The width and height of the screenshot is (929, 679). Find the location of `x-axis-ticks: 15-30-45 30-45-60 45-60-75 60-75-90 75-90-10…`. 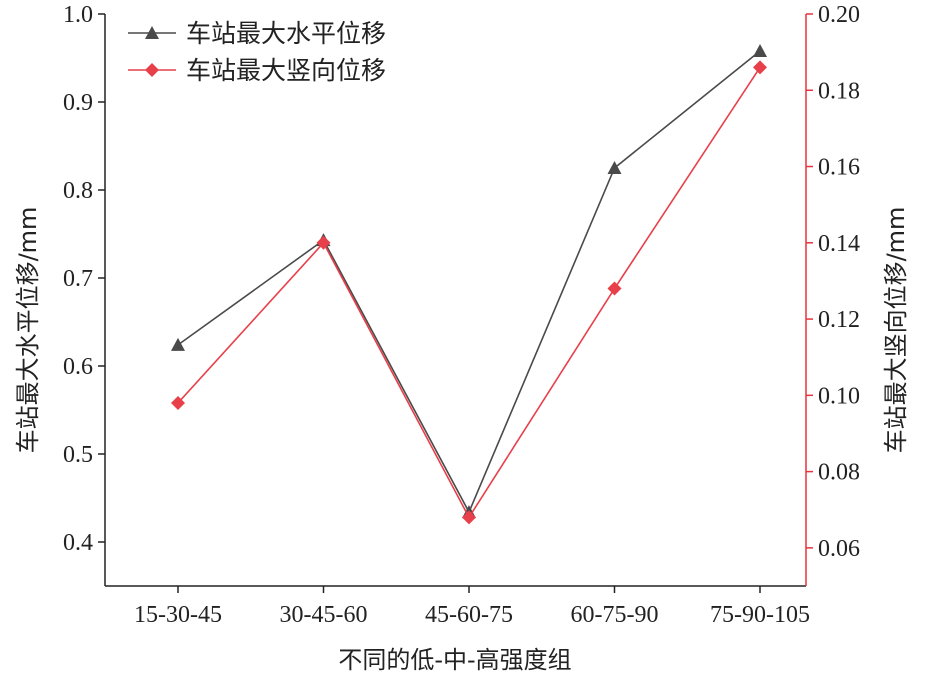

x-axis-ticks: 15-30-45 30-45-60 45-60-75 60-75-90 75-90-10… is located at coordinates (472, 607).